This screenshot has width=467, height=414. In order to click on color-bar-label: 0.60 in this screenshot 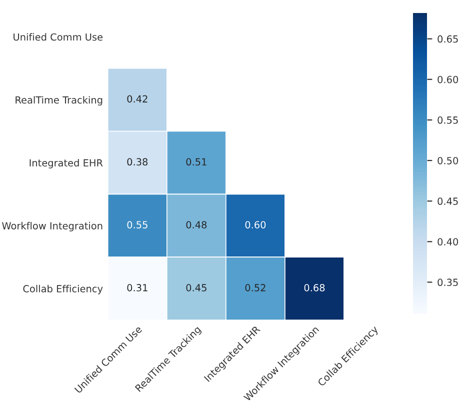, I will do `click(448, 80)`.